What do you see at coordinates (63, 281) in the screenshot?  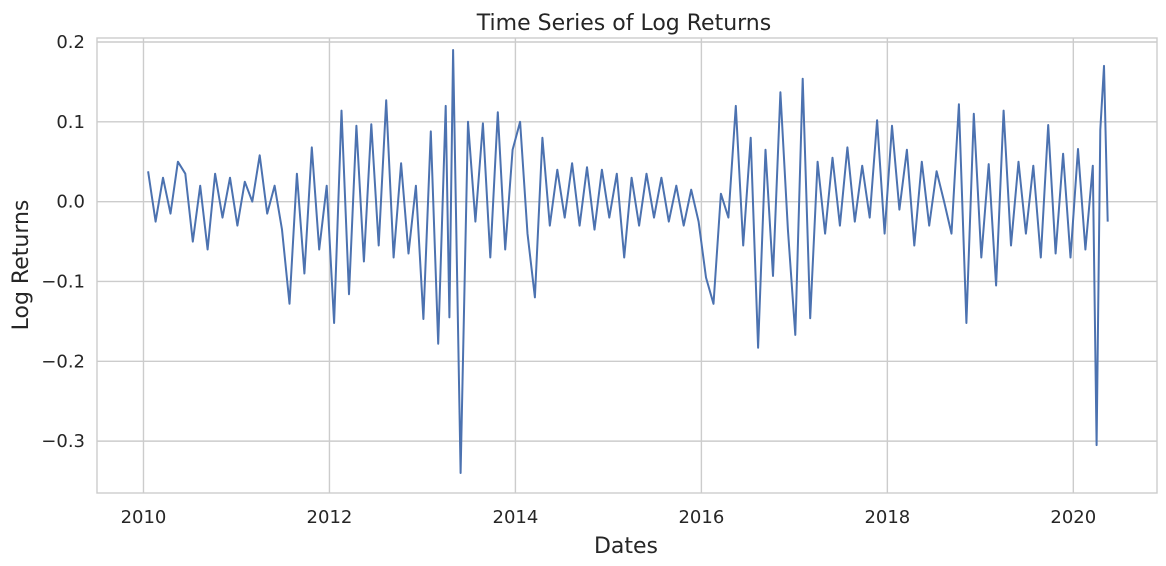 I see `y-tick-label: −0.1` at bounding box center [63, 281].